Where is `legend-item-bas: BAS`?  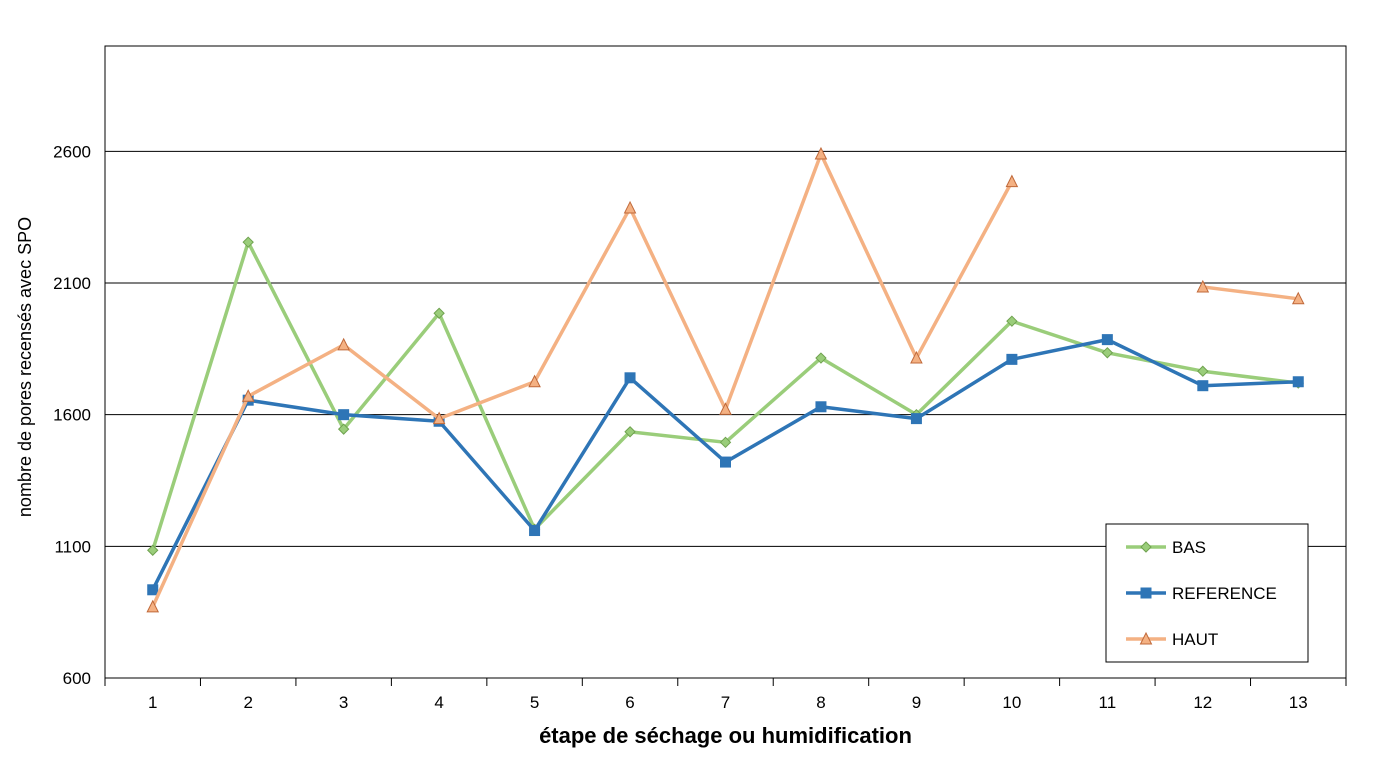
legend-item-bas: BAS is located at coordinates (1166, 547).